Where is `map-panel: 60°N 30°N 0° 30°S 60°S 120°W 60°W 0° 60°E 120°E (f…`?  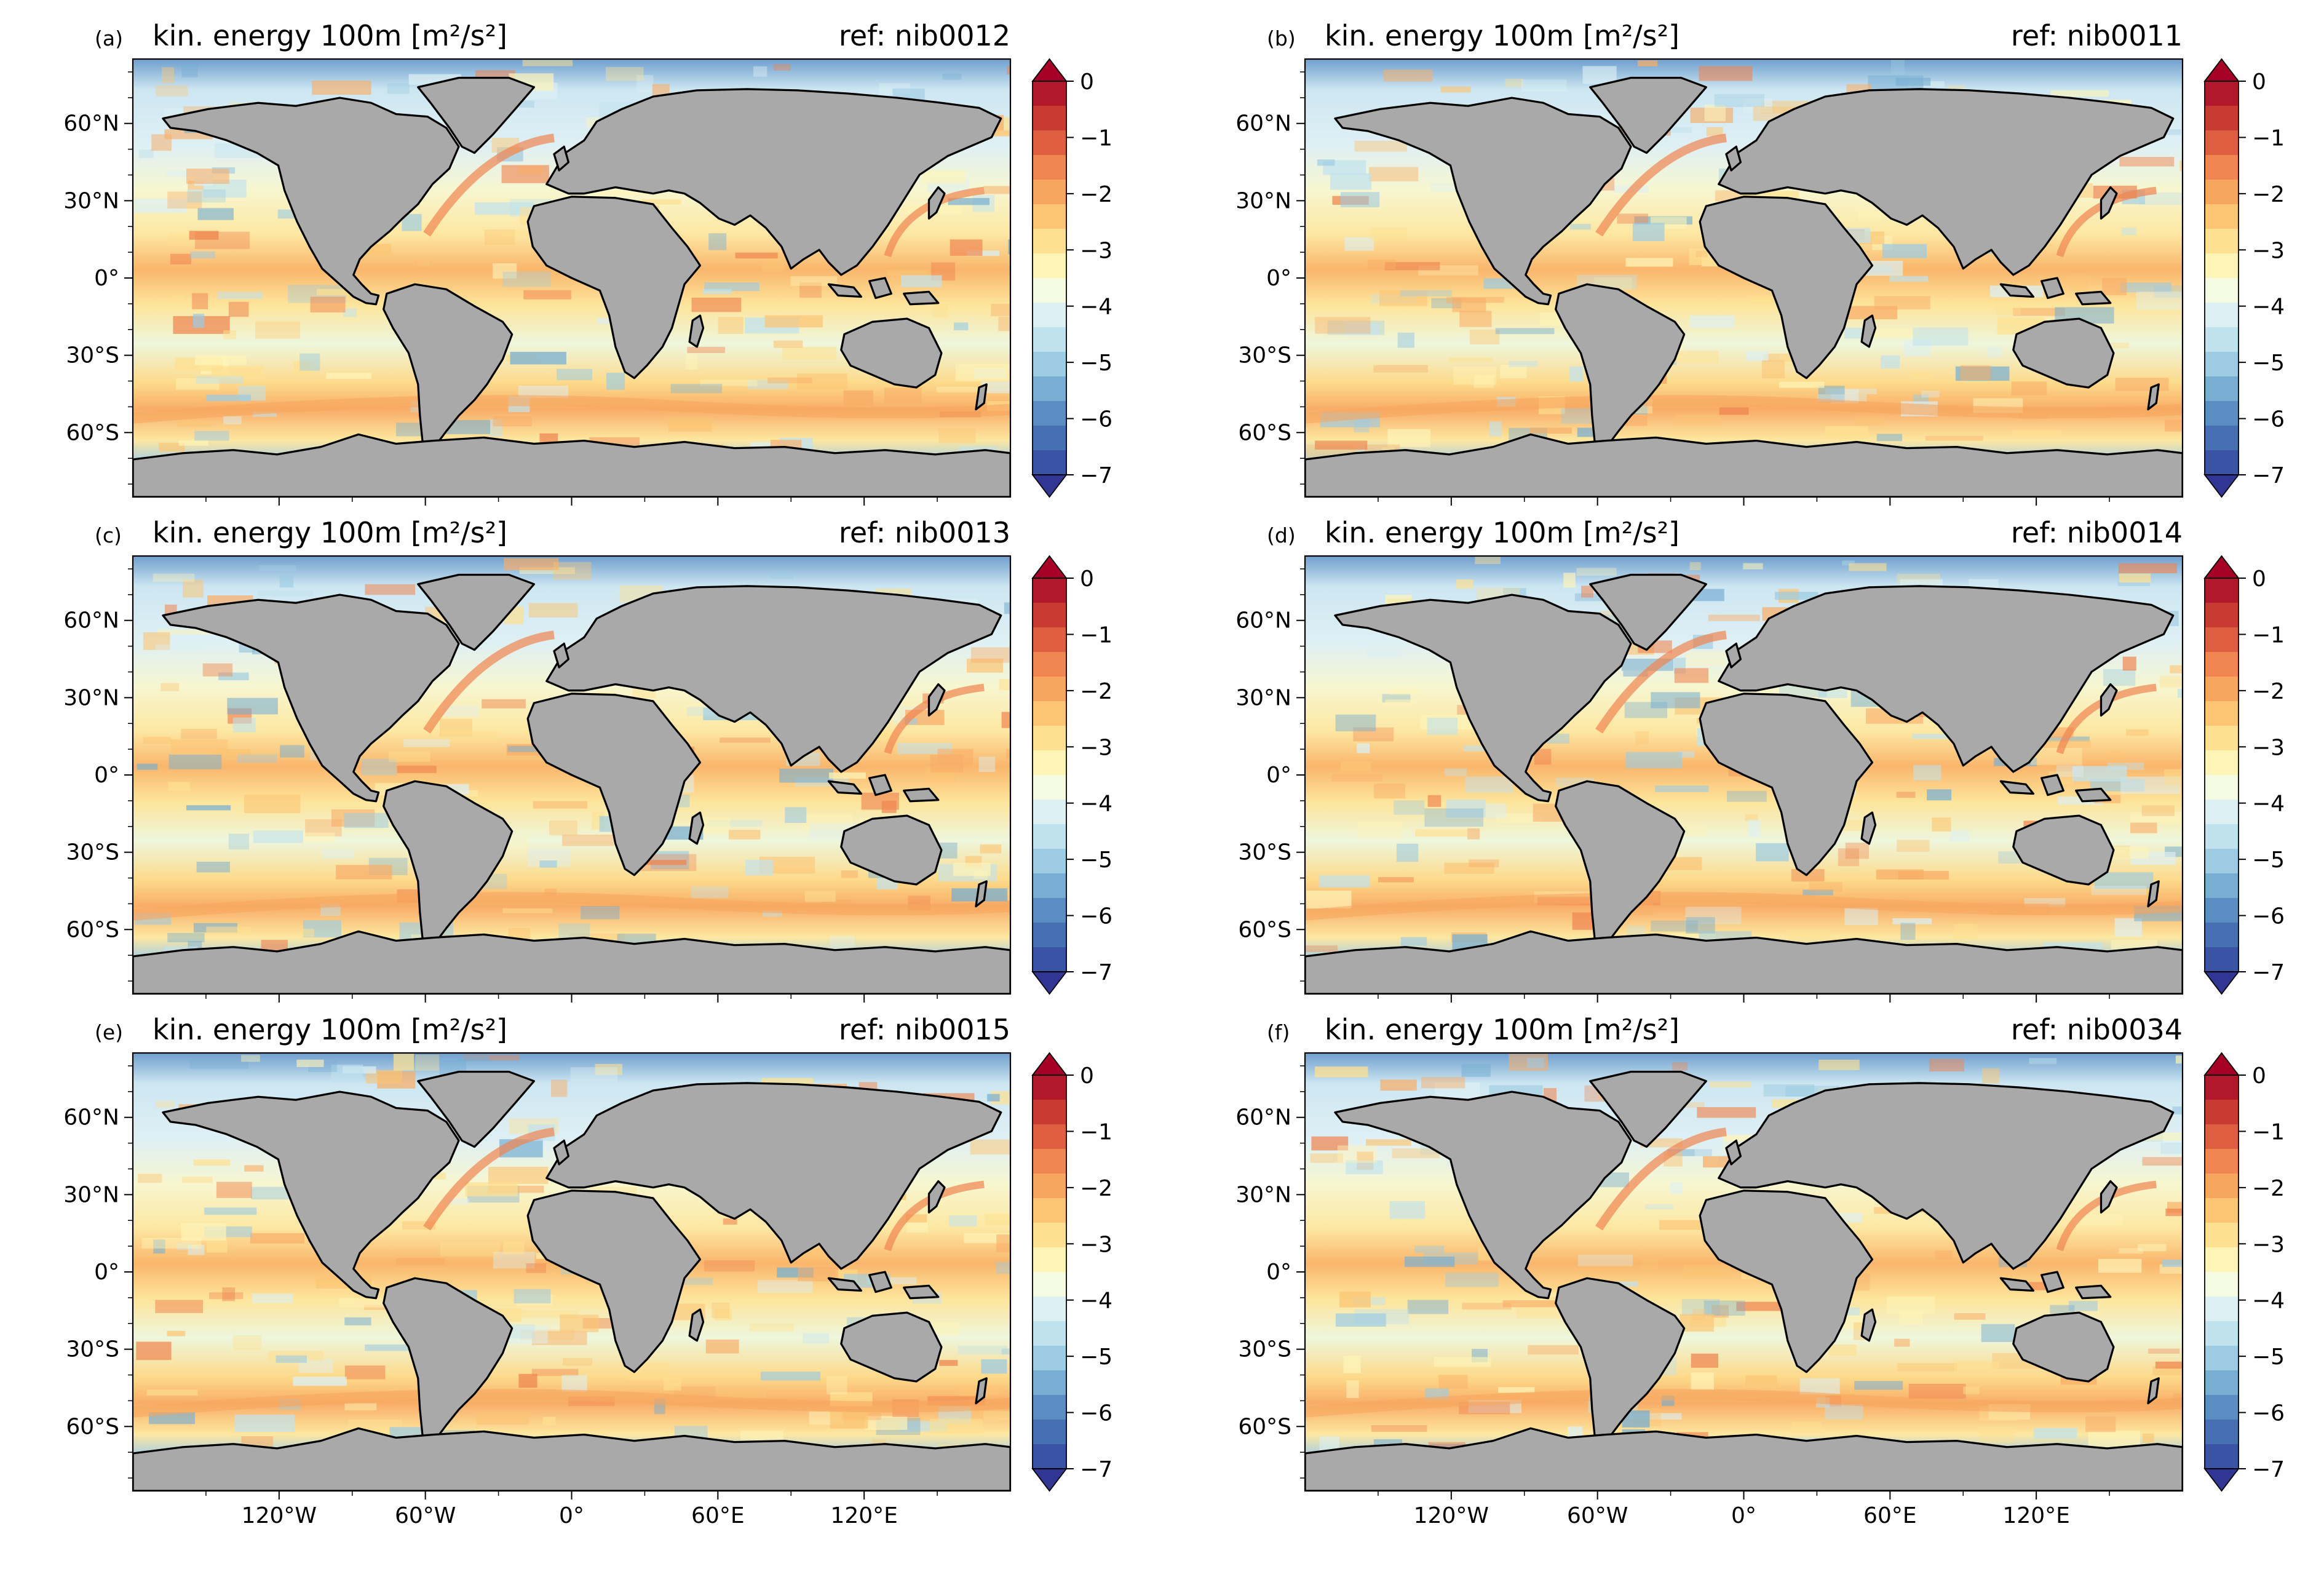
map-panel: 60°N 30°N 0° 30°S 60°S 120°W 60°W 0° 60°E 120°E (f… is located at coordinates (1760, 1270).